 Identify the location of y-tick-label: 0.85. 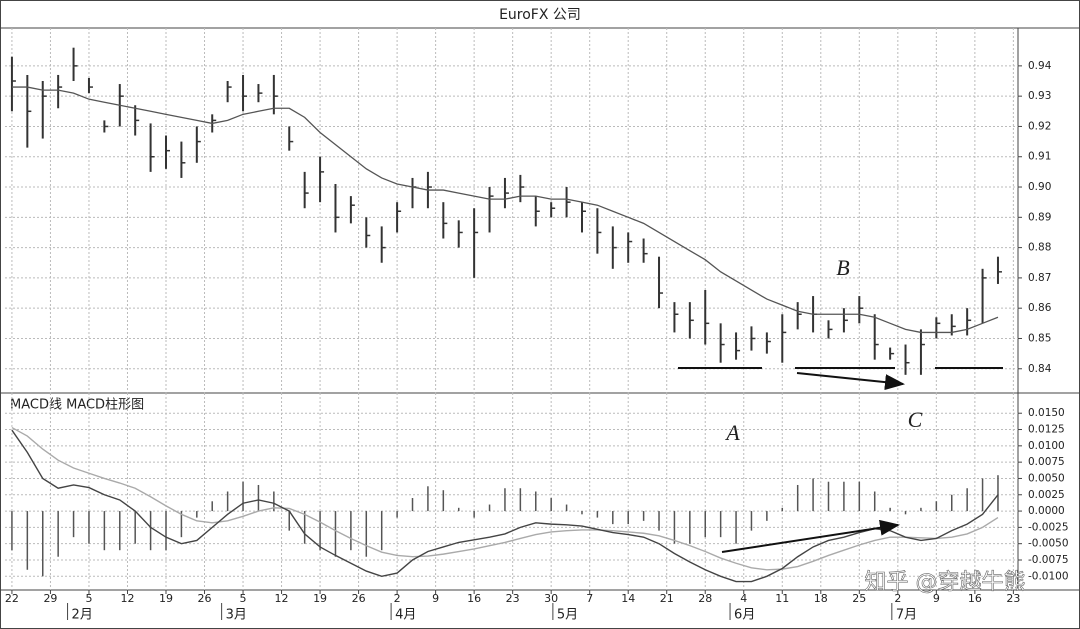
(1039, 338).